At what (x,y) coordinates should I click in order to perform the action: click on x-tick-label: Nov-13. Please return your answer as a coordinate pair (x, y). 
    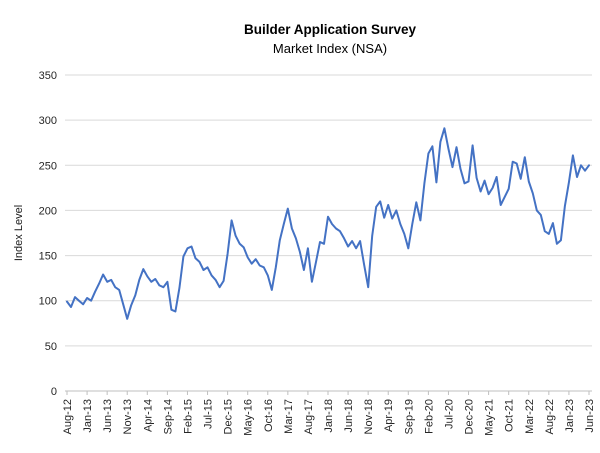
    Looking at the image, I should click on (128, 416).